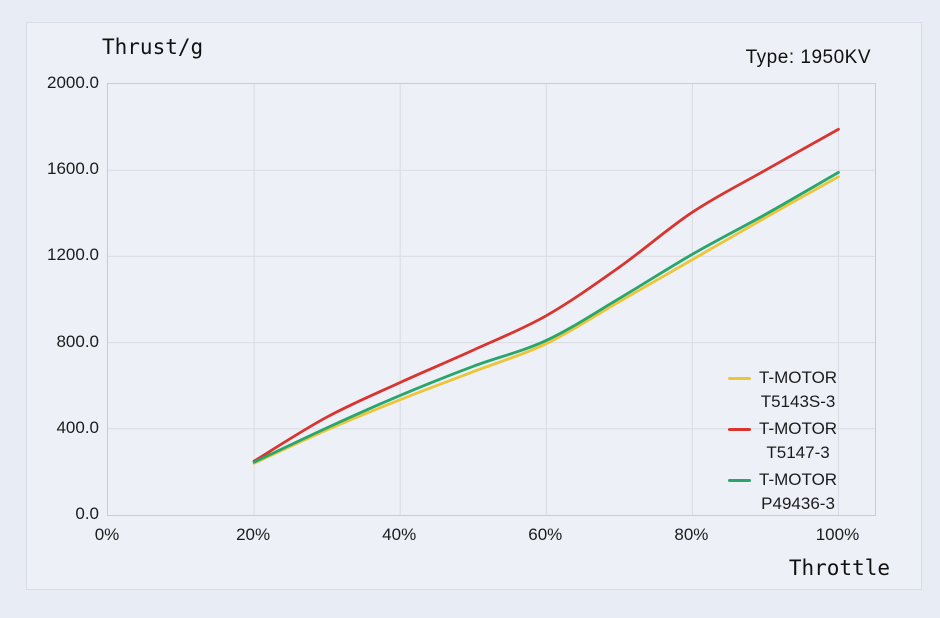 The height and width of the screenshot is (618, 940). I want to click on legend-label: T-MOTOR T5143S-3, so click(798, 390).